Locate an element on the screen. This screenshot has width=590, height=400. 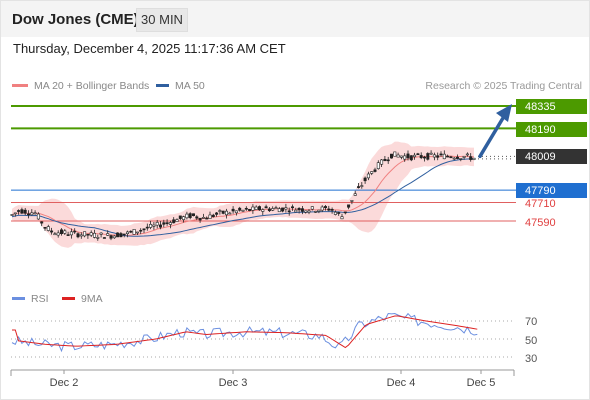
instrument-title: Dow Jones (CME) is located at coordinates (75, 19).